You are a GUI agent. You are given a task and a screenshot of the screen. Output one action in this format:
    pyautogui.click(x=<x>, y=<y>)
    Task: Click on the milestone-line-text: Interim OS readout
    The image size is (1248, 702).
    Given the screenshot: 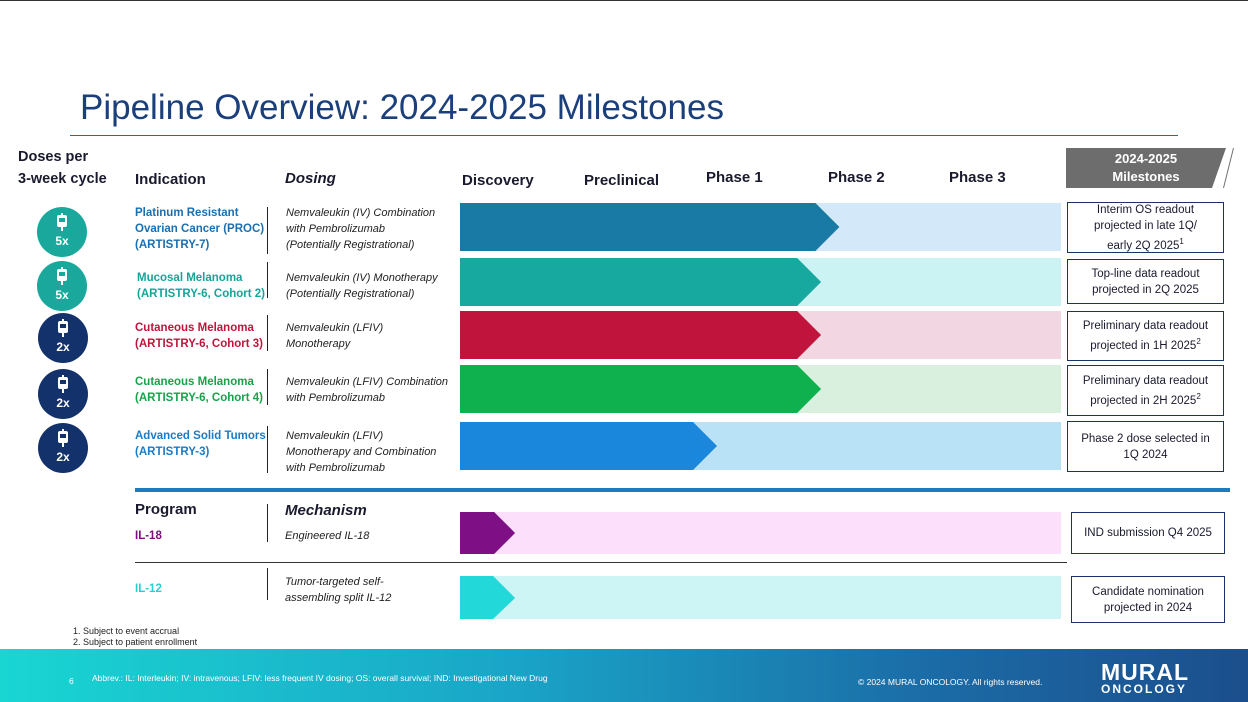 What is the action you would take?
    pyautogui.click(x=1145, y=209)
    